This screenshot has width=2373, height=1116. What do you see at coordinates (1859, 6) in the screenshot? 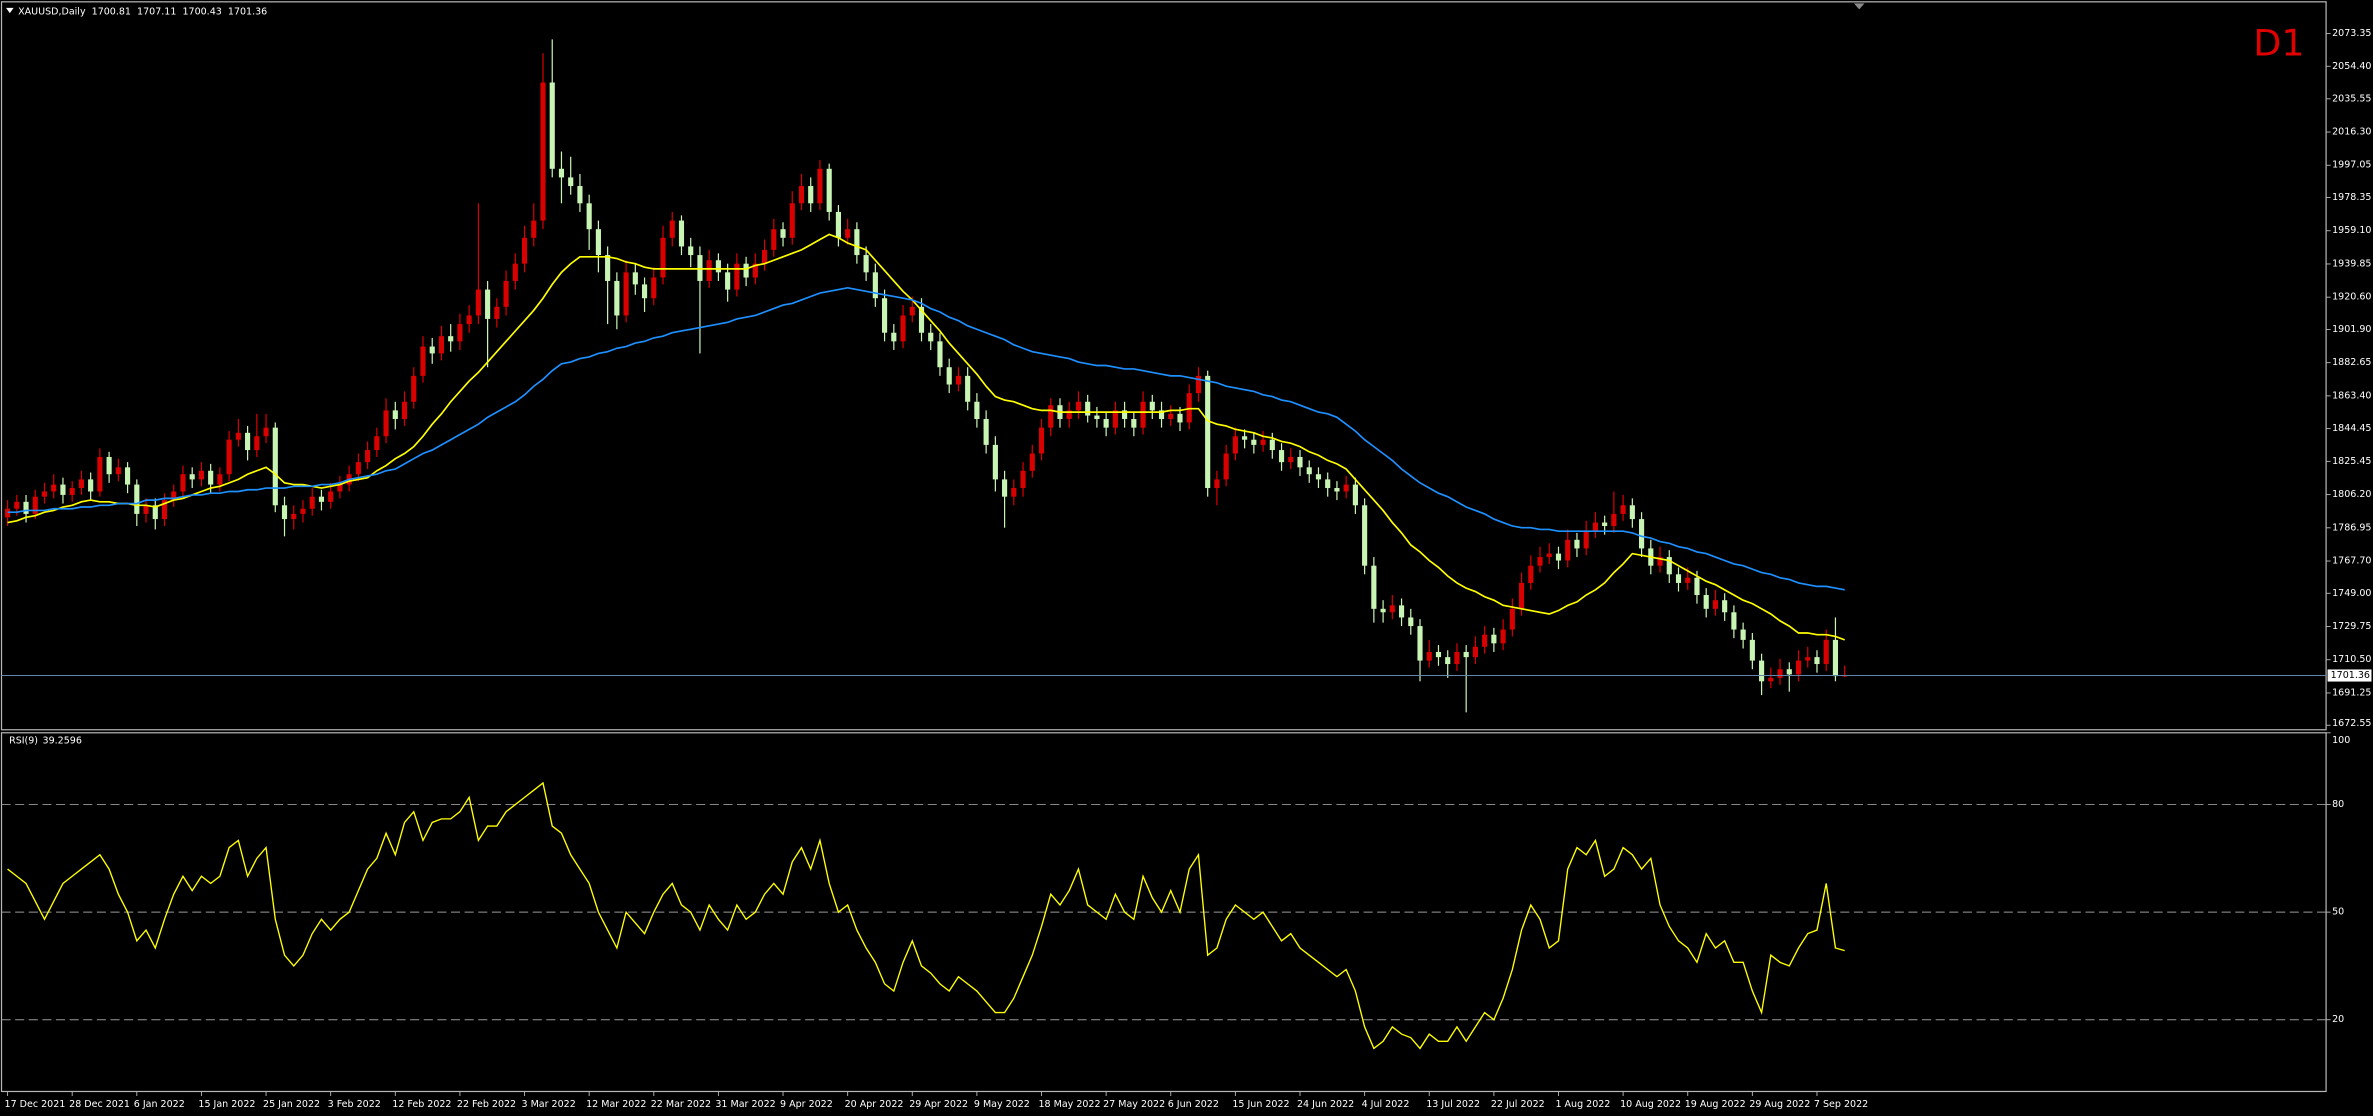
I see `chart-shift-marker` at bounding box center [1859, 6].